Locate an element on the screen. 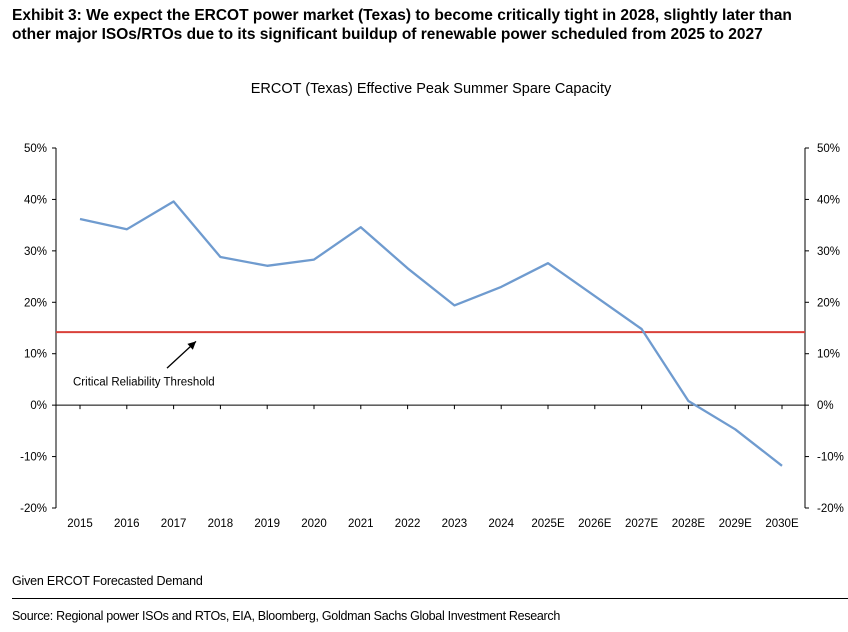 The width and height of the screenshot is (848, 632). y-tick-label-left: 40% is located at coordinates (35, 200).